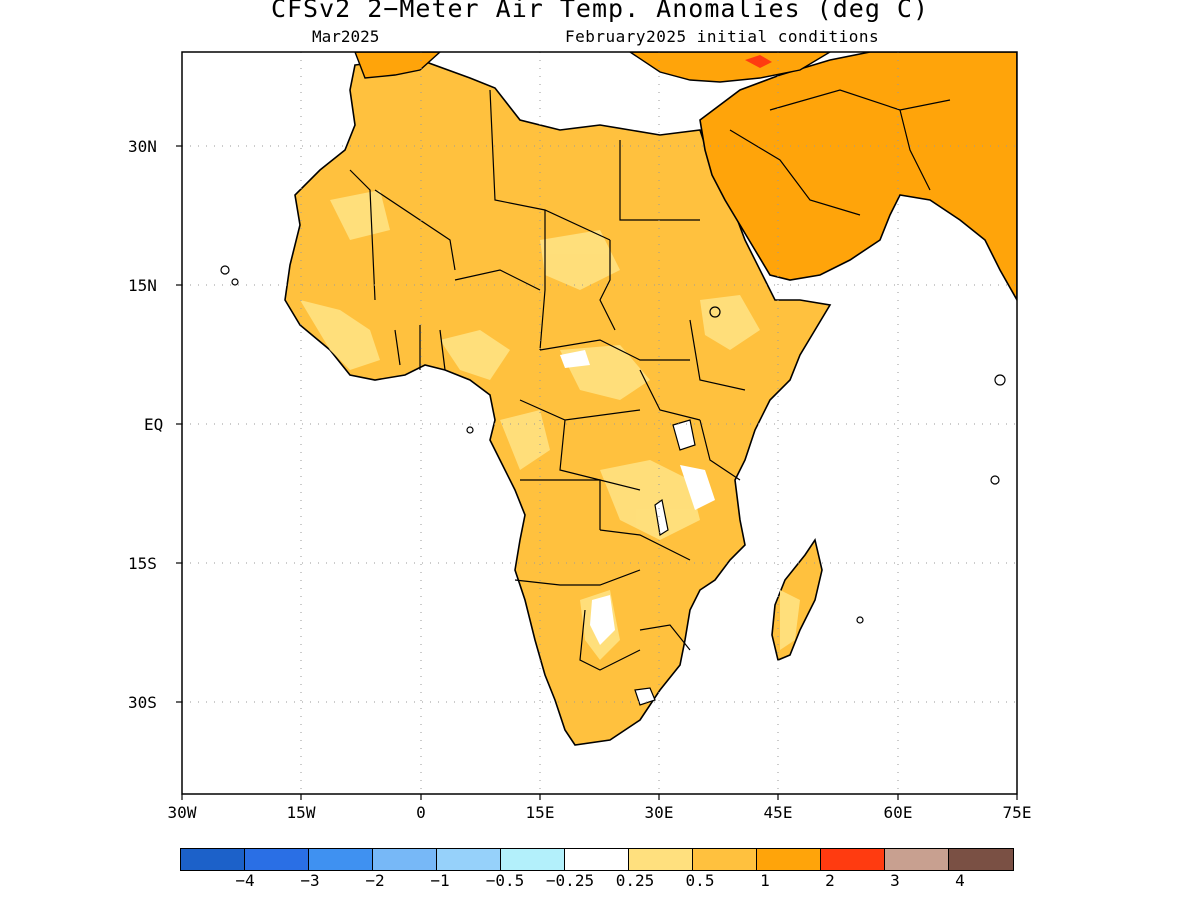 The image size is (1200, 900). I want to click on lon-label-30e: 30E, so click(659, 812).